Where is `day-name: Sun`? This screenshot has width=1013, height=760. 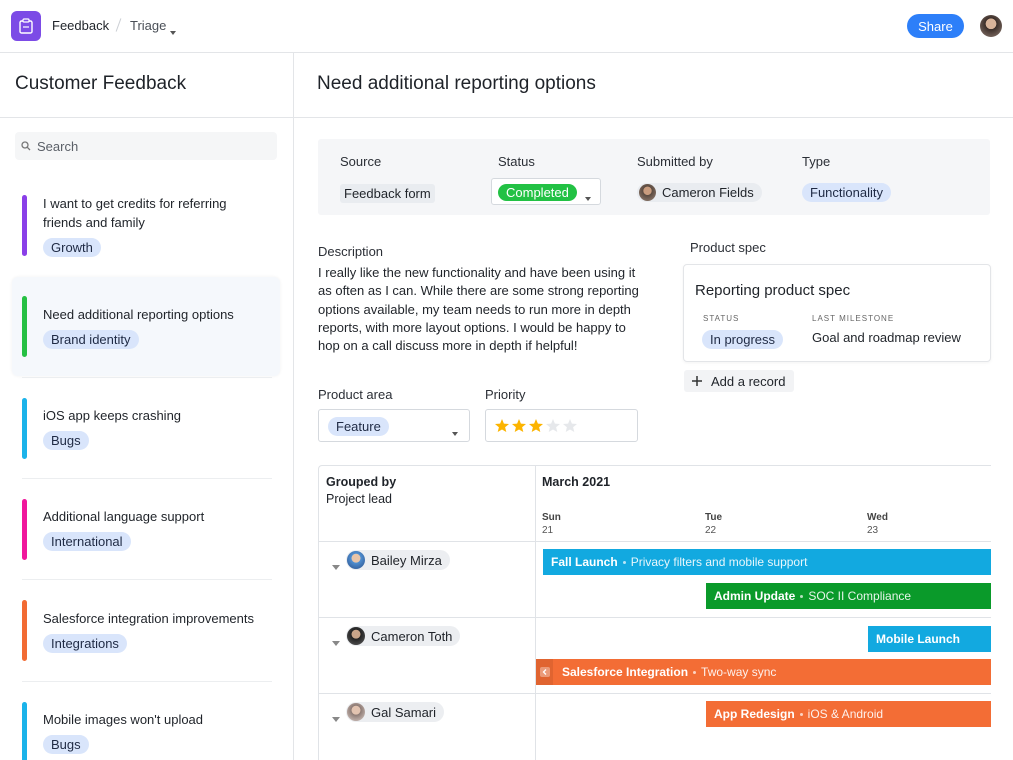 day-name: Sun is located at coordinates (551, 517).